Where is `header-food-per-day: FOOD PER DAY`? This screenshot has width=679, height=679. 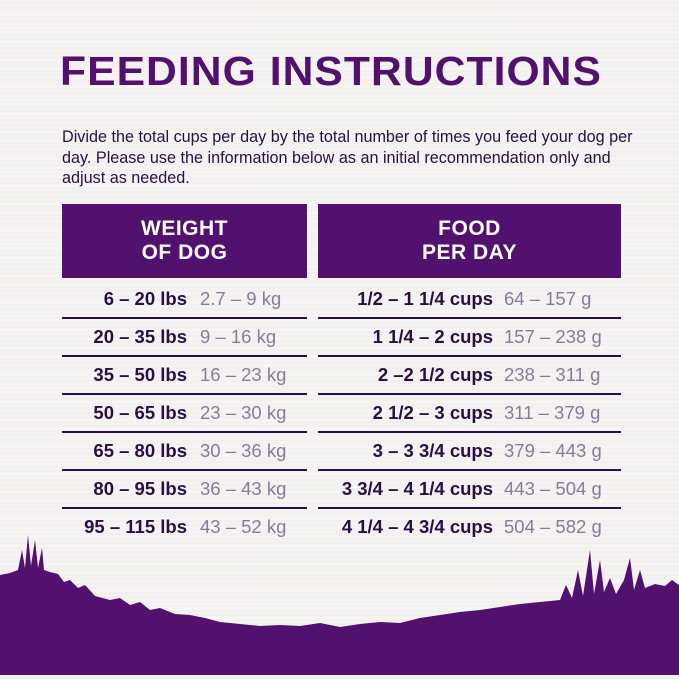
header-food-per-day: FOOD PER DAY is located at coordinates (469, 241).